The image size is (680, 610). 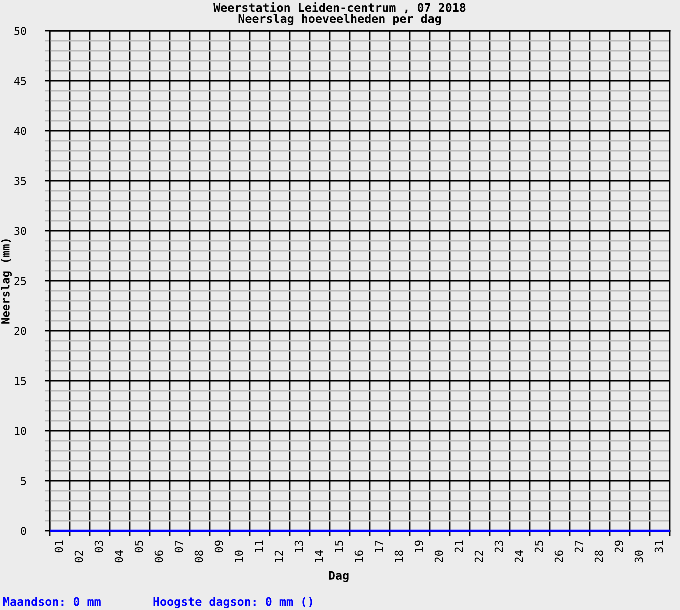 What do you see at coordinates (20, 231) in the screenshot?
I see `y-tick-label: 30` at bounding box center [20, 231].